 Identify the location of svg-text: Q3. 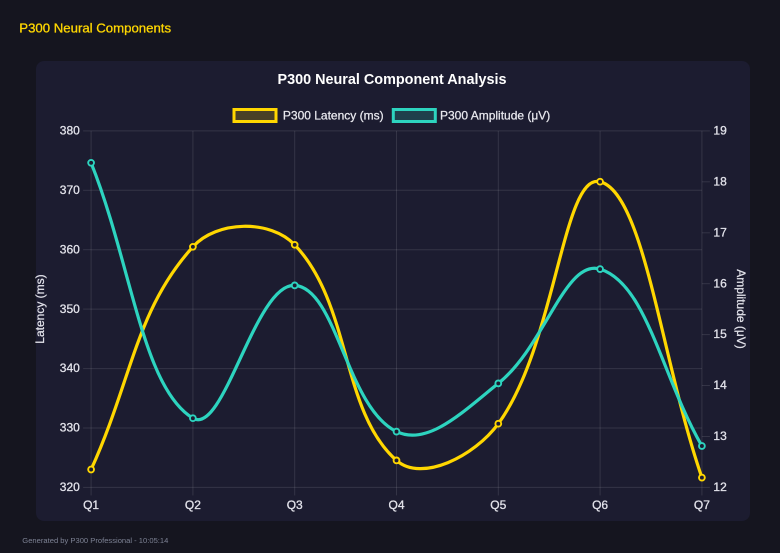
(295, 505).